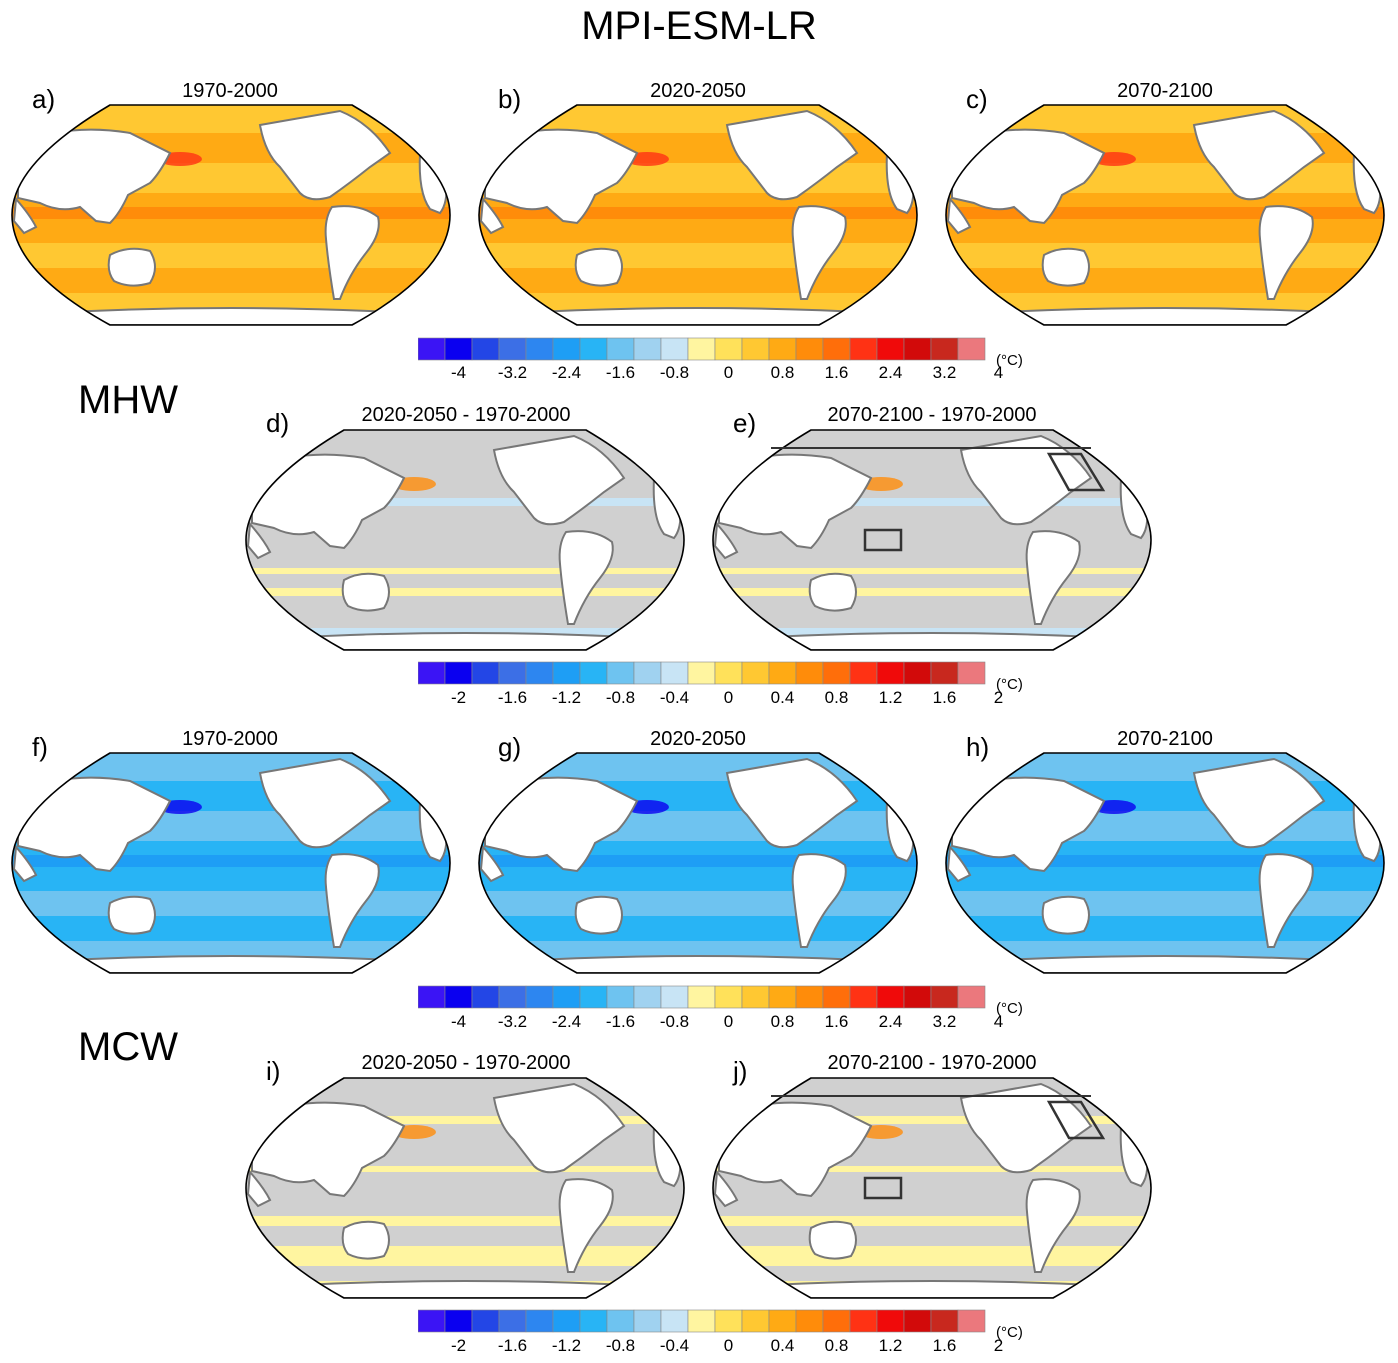 This screenshot has width=1398, height=1363. Describe the element at coordinates (566, 1021) in the screenshot. I see `colorbar-tick-label: -2.4` at that location.